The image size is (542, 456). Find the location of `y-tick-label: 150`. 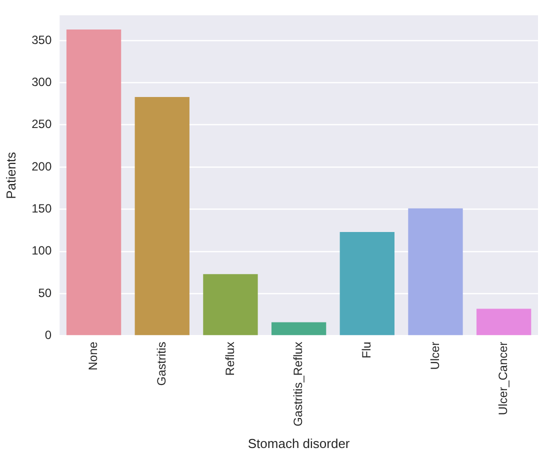

y-tick-label: 150 is located at coordinates (42, 209).